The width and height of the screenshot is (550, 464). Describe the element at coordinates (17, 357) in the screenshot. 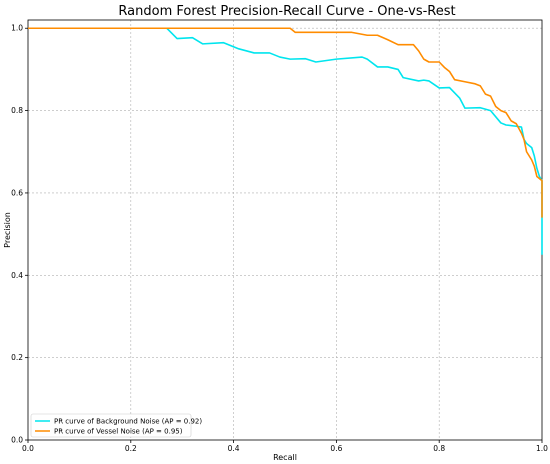

I see `y-tick-label: 0.2` at that location.